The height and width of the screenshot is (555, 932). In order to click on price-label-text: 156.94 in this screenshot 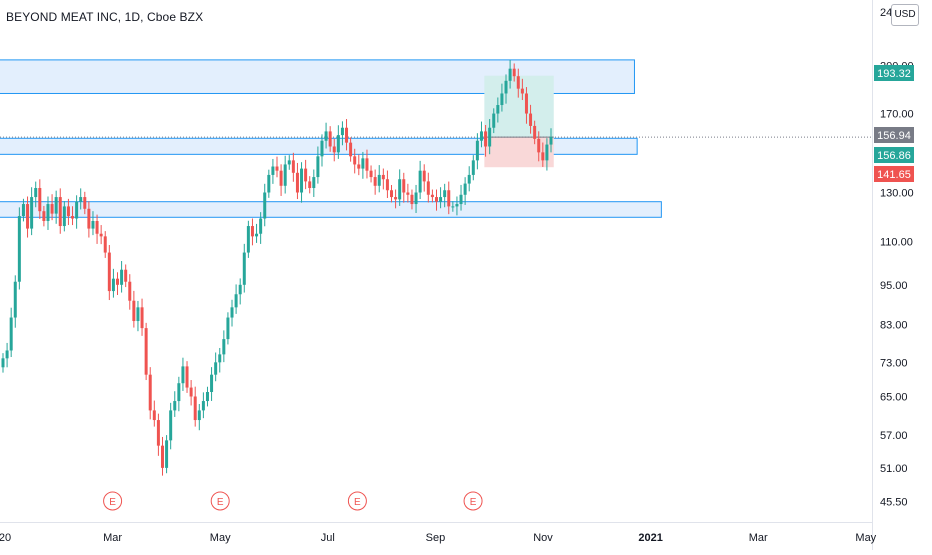, I will do `click(894, 136)`.